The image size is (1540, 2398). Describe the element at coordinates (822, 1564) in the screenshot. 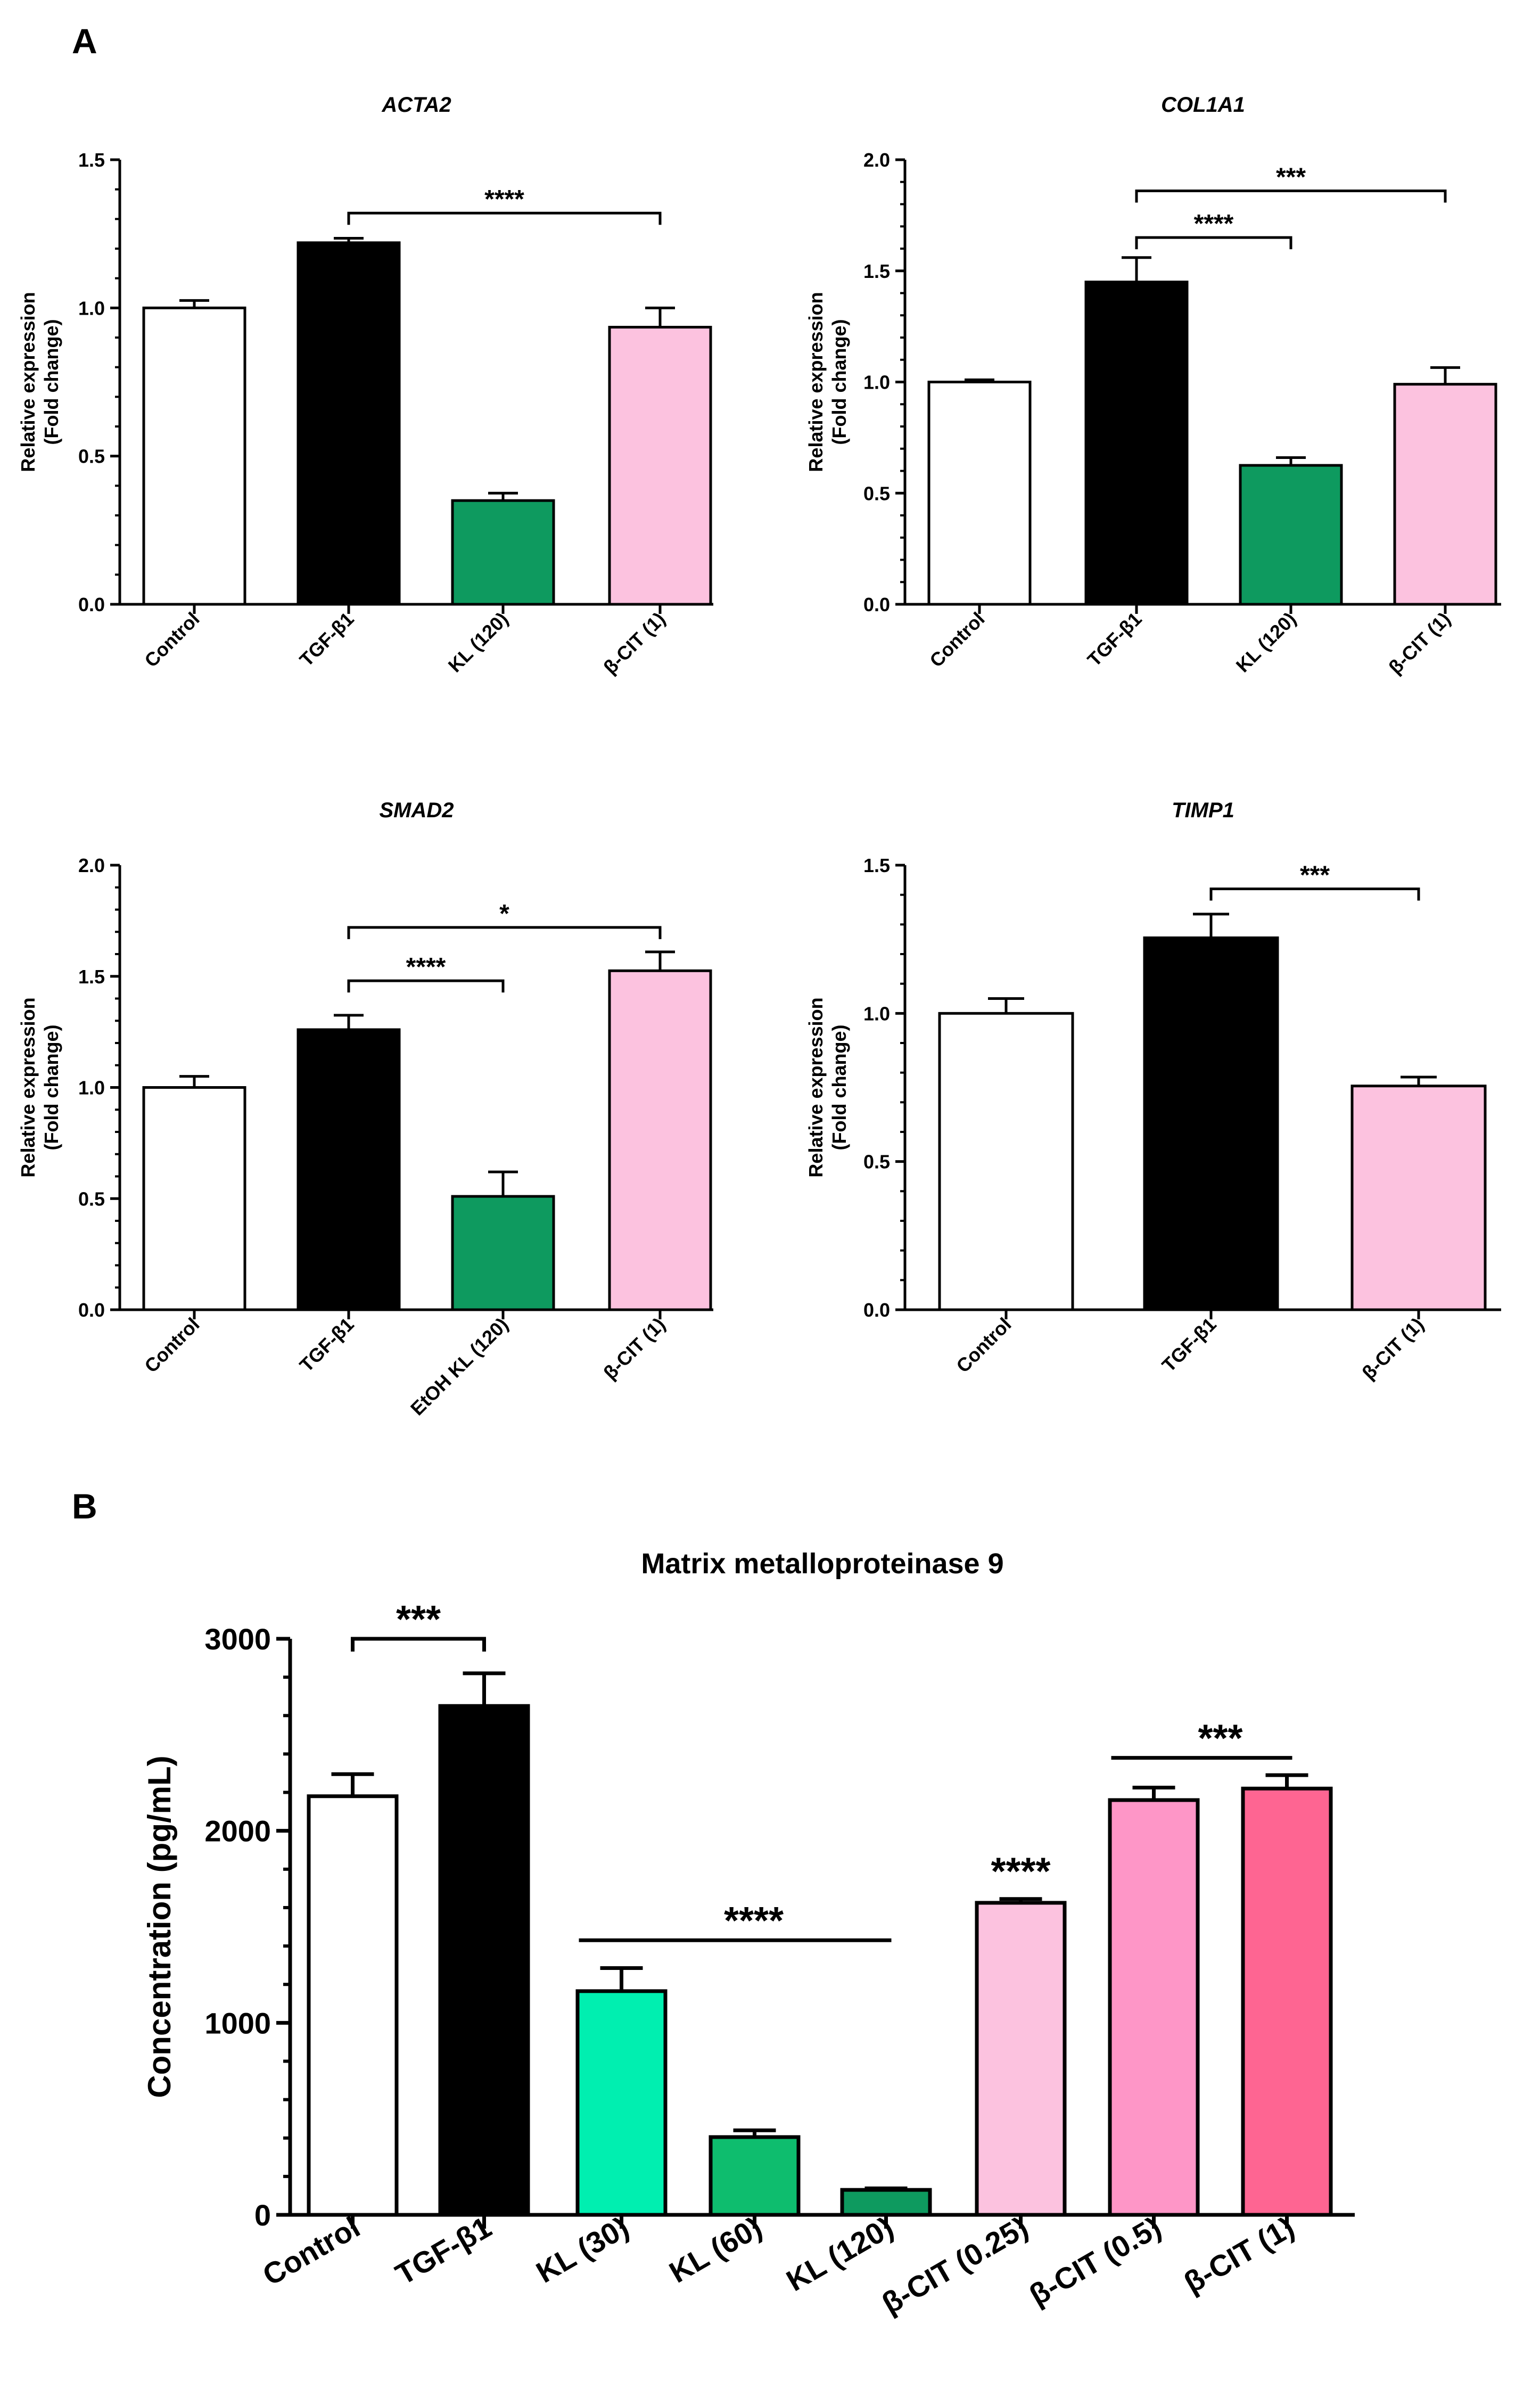

I see `chart-title: Matrix metalloproteinase 9` at that location.